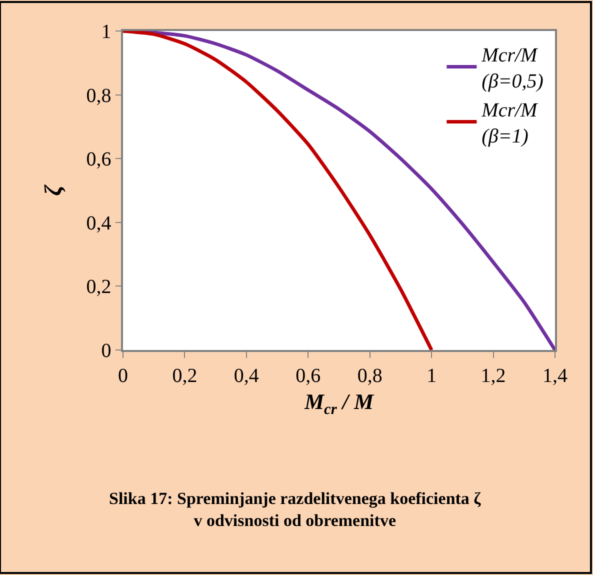  I want to click on legend-label: Mcr/M (β=1), so click(509, 123).